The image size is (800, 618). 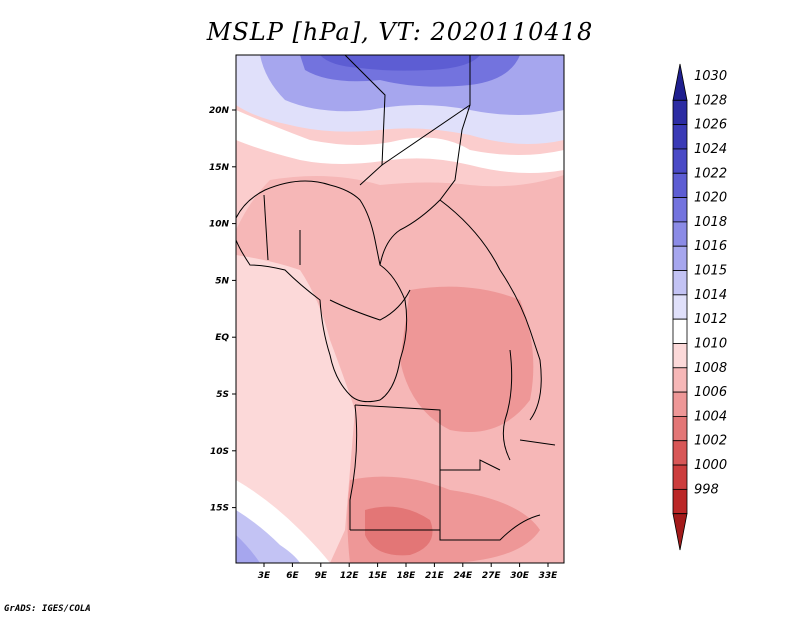 I want to click on lon-label: 21E, so click(x=435, y=576).